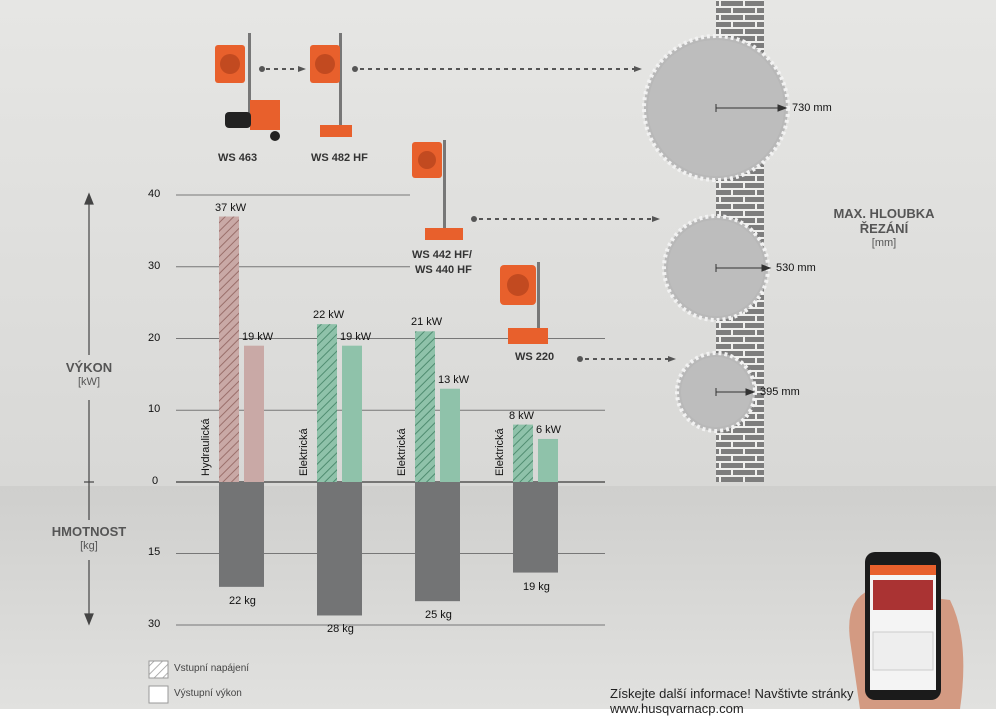 This screenshot has width=996, height=716. I want to click on radius-markers, so click(751, 250).